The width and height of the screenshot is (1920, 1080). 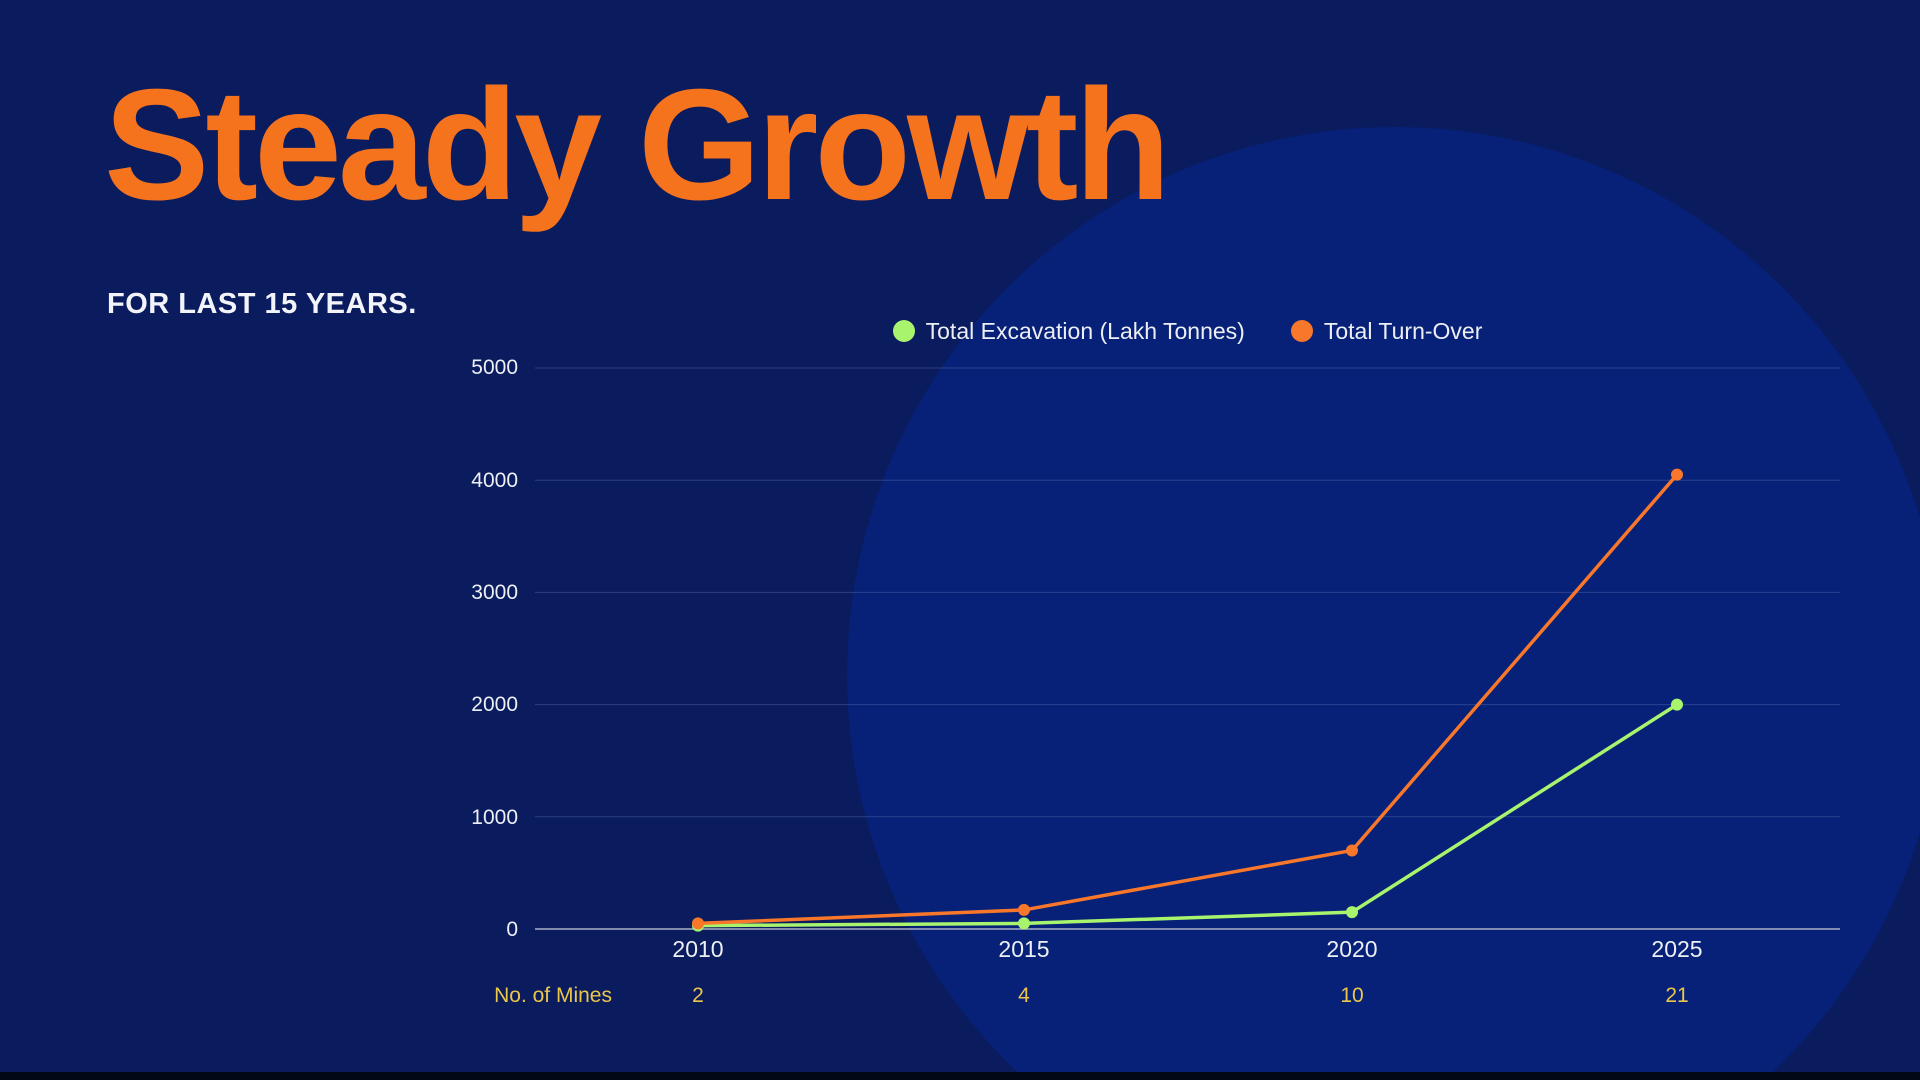 What do you see at coordinates (903, 331) in the screenshot?
I see `legend-dot-excavation-icon` at bounding box center [903, 331].